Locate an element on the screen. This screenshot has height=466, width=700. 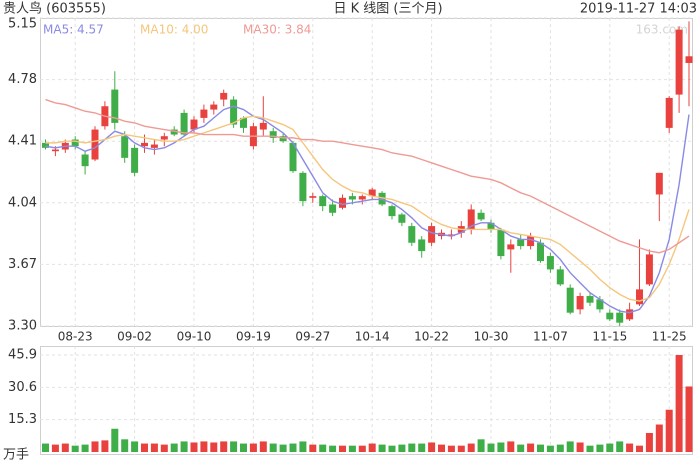
x-tick-label: 09-19 is located at coordinates (253, 337).